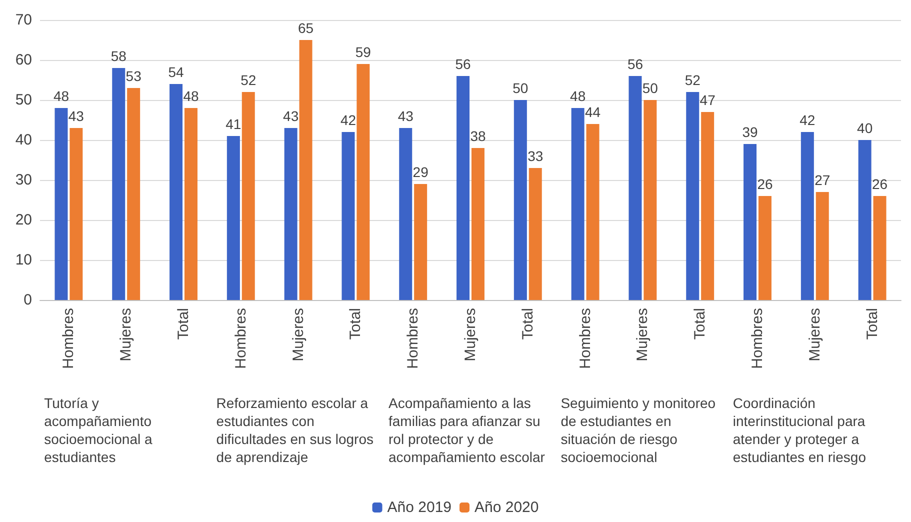 The height and width of the screenshot is (522, 911). I want to click on data-label: 47, so click(708, 100).